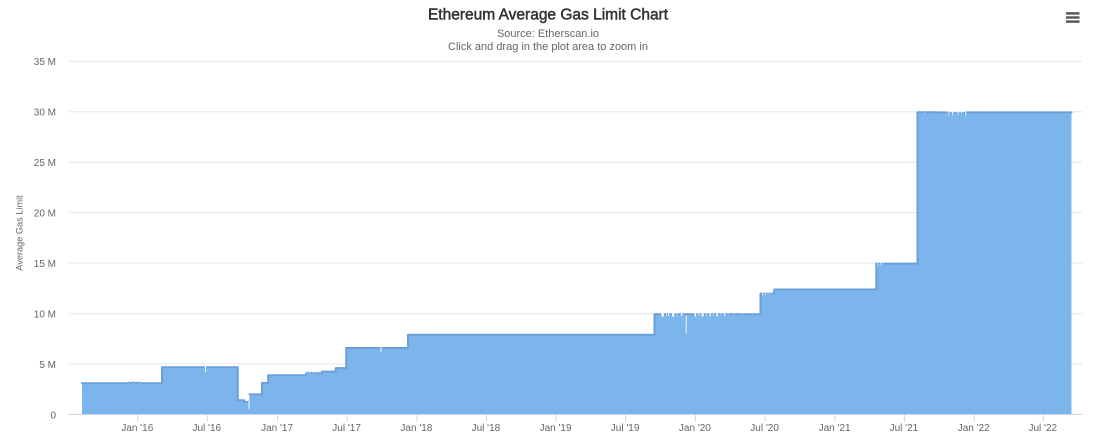 This screenshot has height=444, width=1094. Describe the element at coordinates (548, 34) in the screenshot. I see `svg-text: Source: Etherscan.io` at that location.